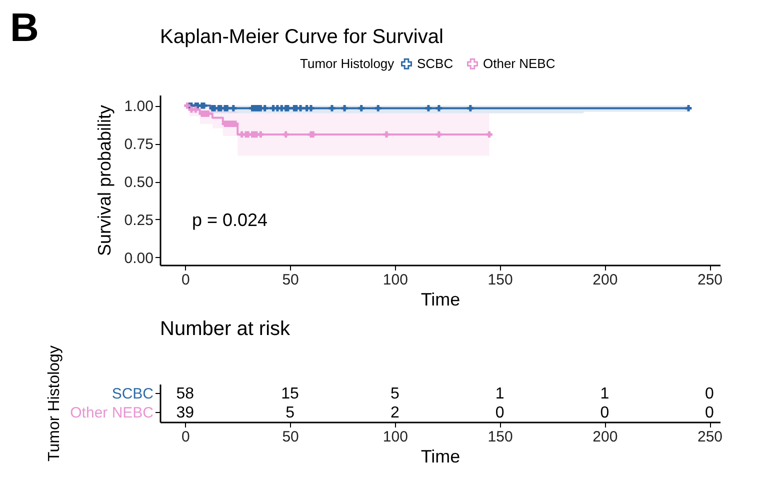 The image size is (768, 480). I want to click on y-tick-label: 0.25, so click(139, 220).